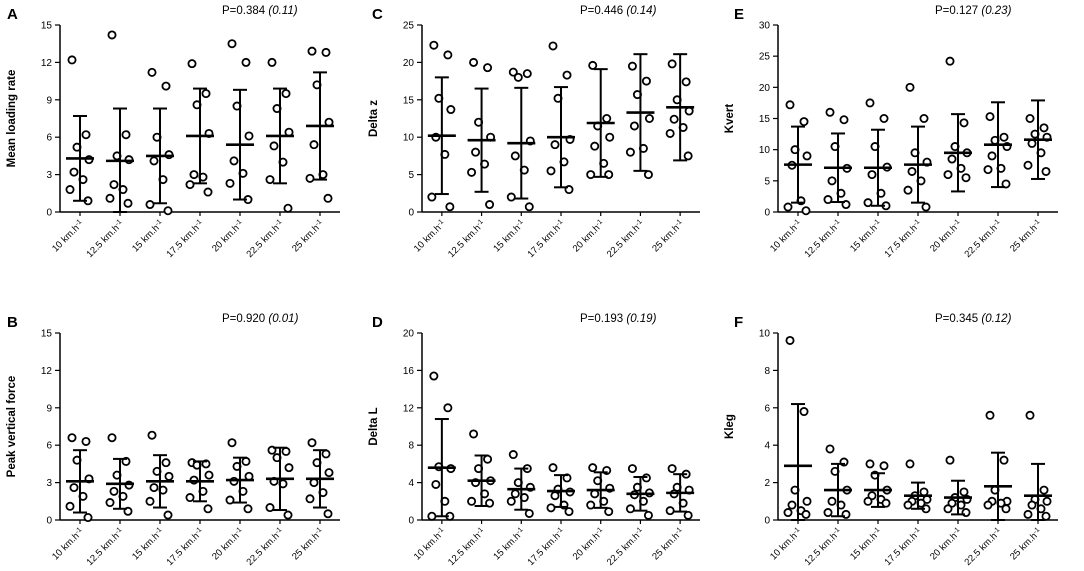 The height and width of the screenshot is (571, 1084). What do you see at coordinates (47, 63) in the screenshot?
I see `y-tick-label: 12` at bounding box center [47, 63].